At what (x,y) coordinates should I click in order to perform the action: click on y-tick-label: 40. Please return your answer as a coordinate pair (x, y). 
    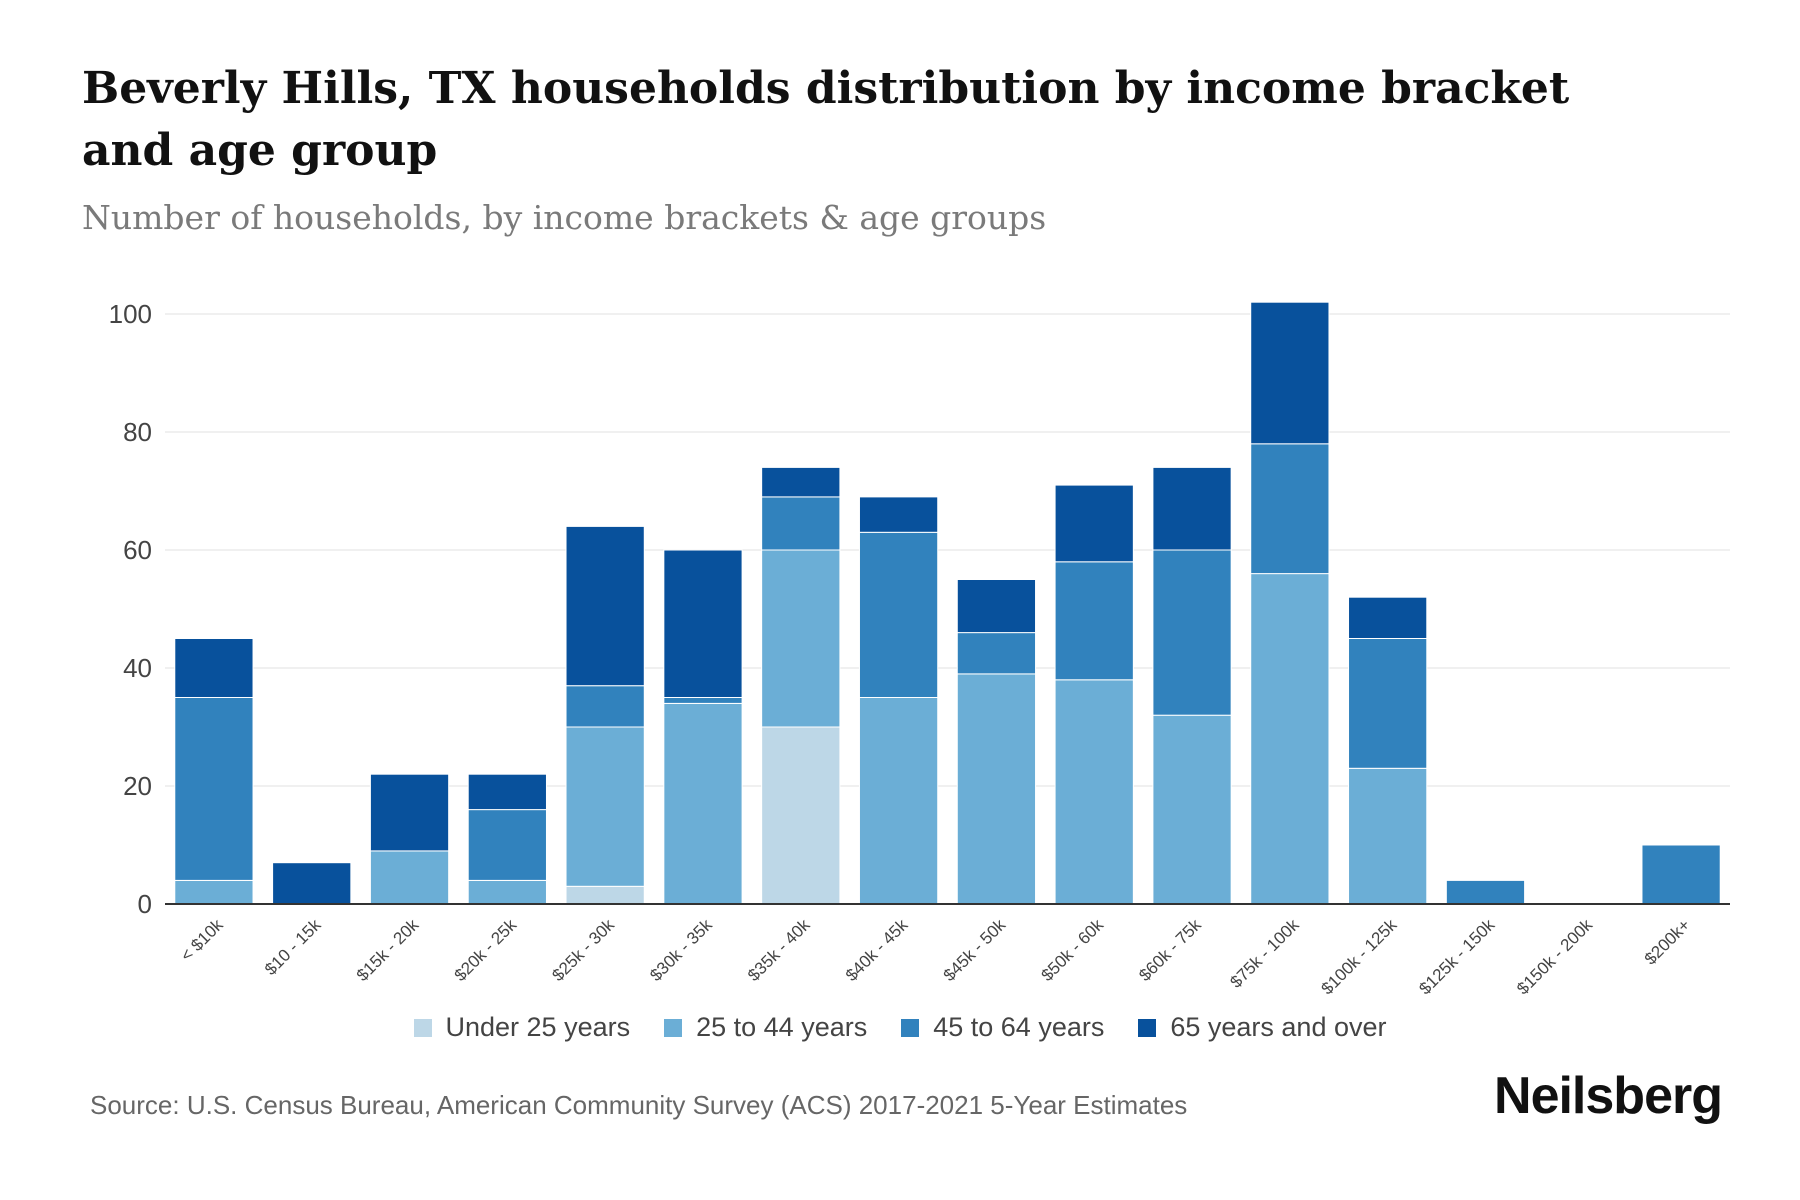
    Looking at the image, I should click on (137, 668).